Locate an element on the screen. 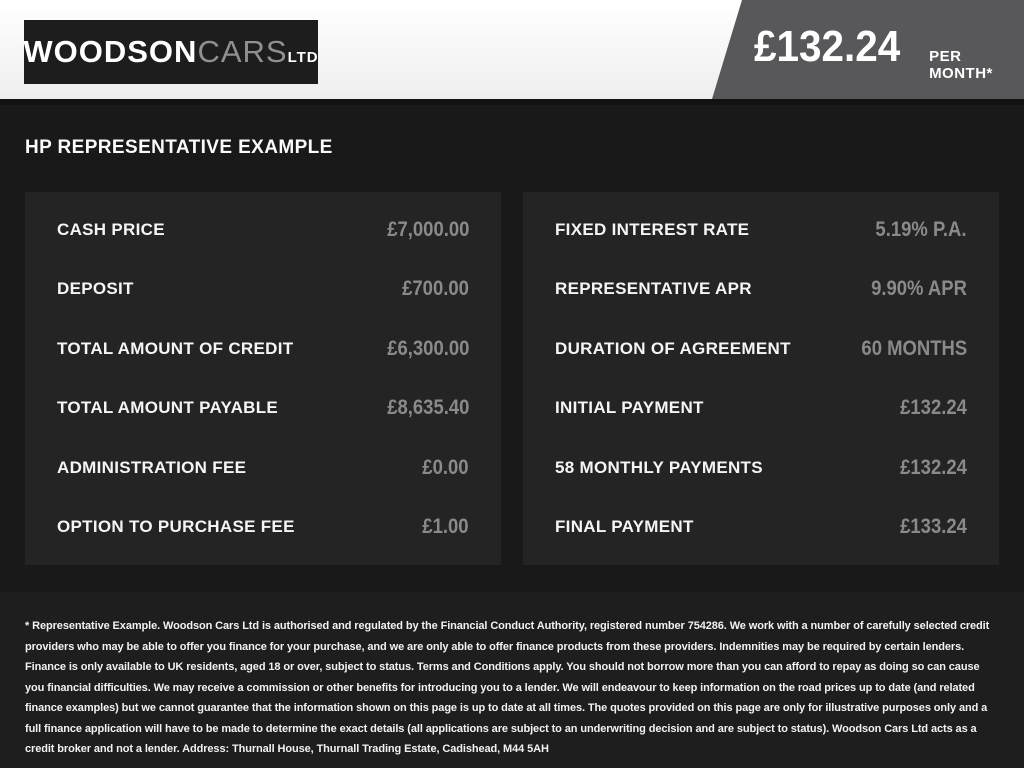 The height and width of the screenshot is (768, 1024). dealer-logo: WOODSON CARS LTD is located at coordinates (171, 52).